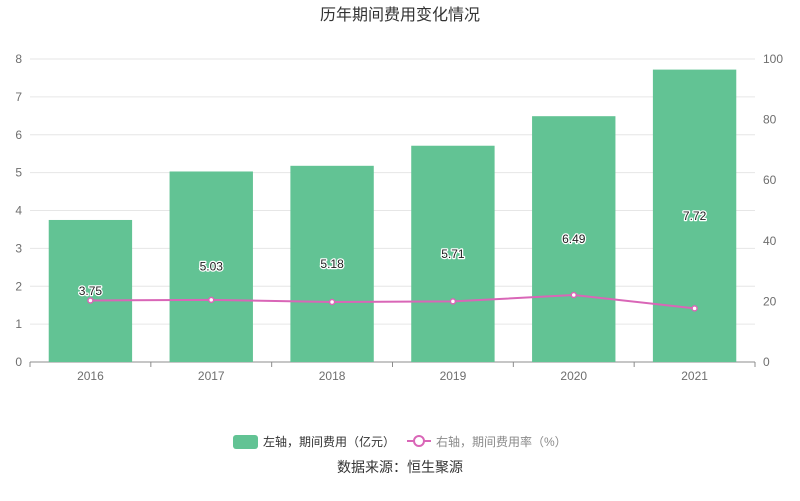 The height and width of the screenshot is (501, 800). I want to click on legend-label-expense-rate: 右轴，期间费用率（%）, so click(501, 441).